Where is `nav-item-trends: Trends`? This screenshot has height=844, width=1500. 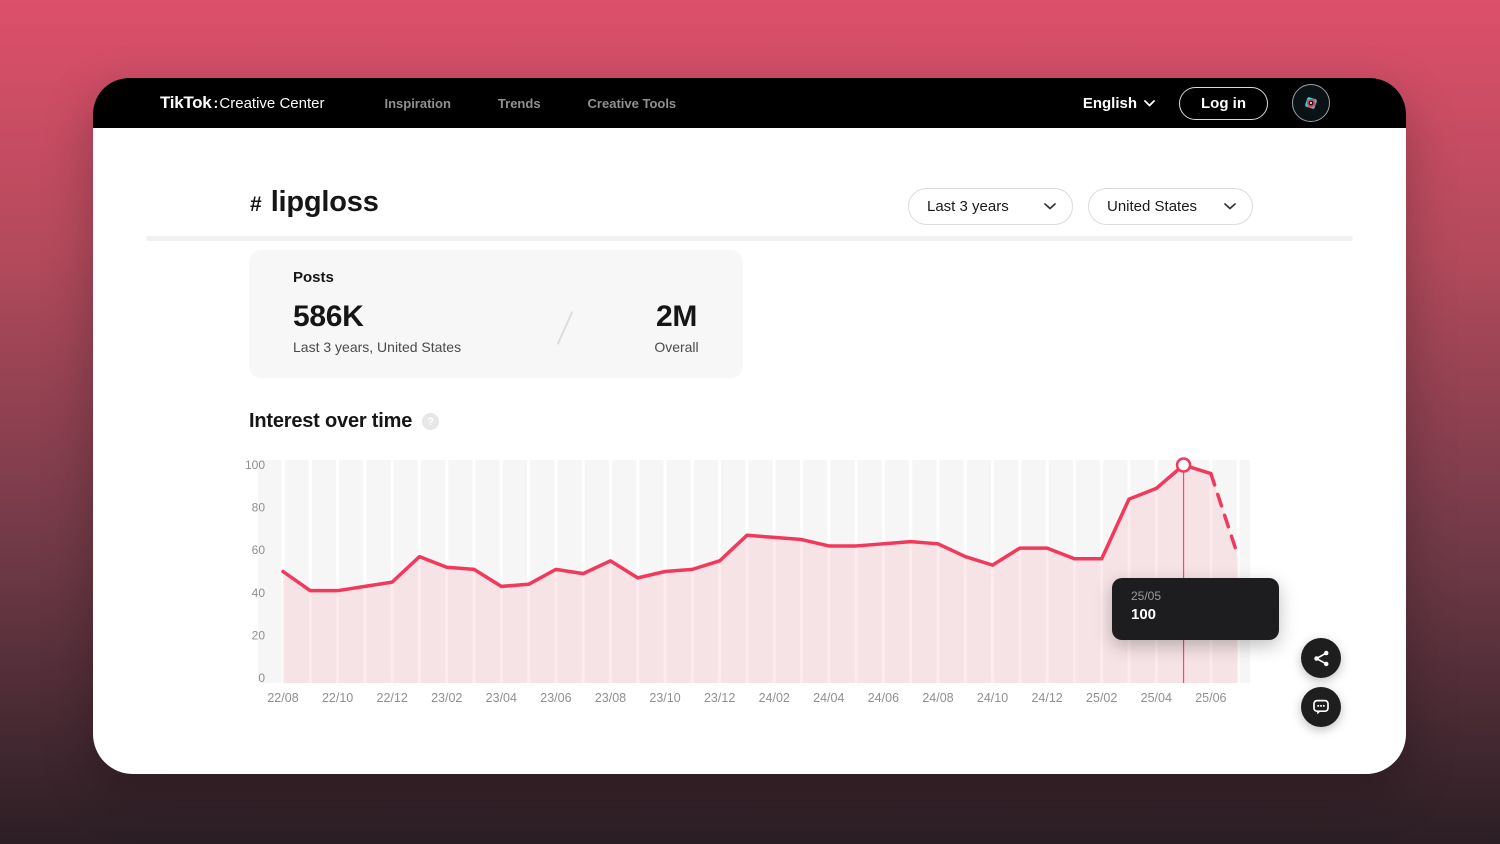 nav-item-trends: Trends is located at coordinates (519, 103).